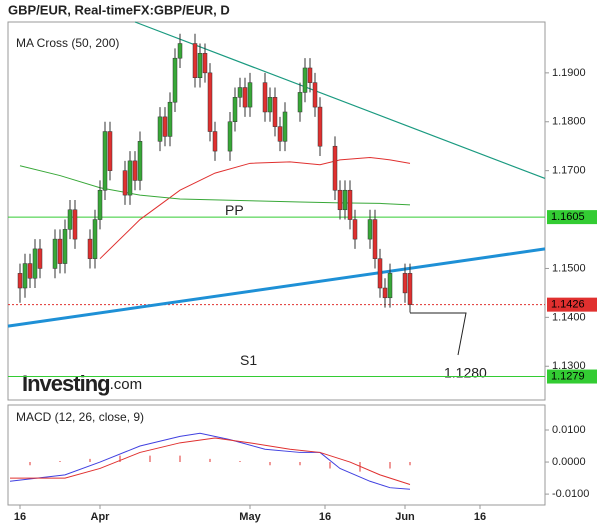  Describe the element at coordinates (66, 383) in the screenshot. I see `watermark-brand: Investing` at that location.